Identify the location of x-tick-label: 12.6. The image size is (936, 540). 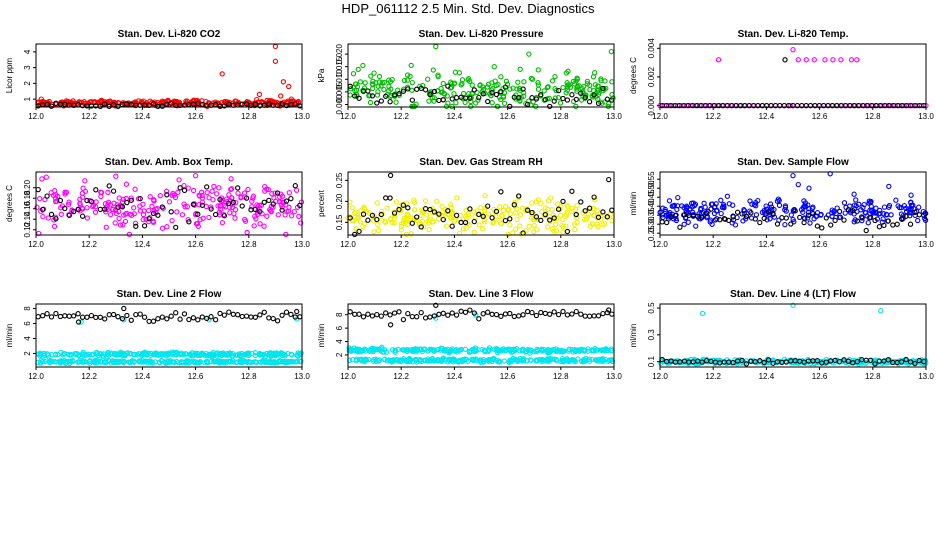
(508, 116).